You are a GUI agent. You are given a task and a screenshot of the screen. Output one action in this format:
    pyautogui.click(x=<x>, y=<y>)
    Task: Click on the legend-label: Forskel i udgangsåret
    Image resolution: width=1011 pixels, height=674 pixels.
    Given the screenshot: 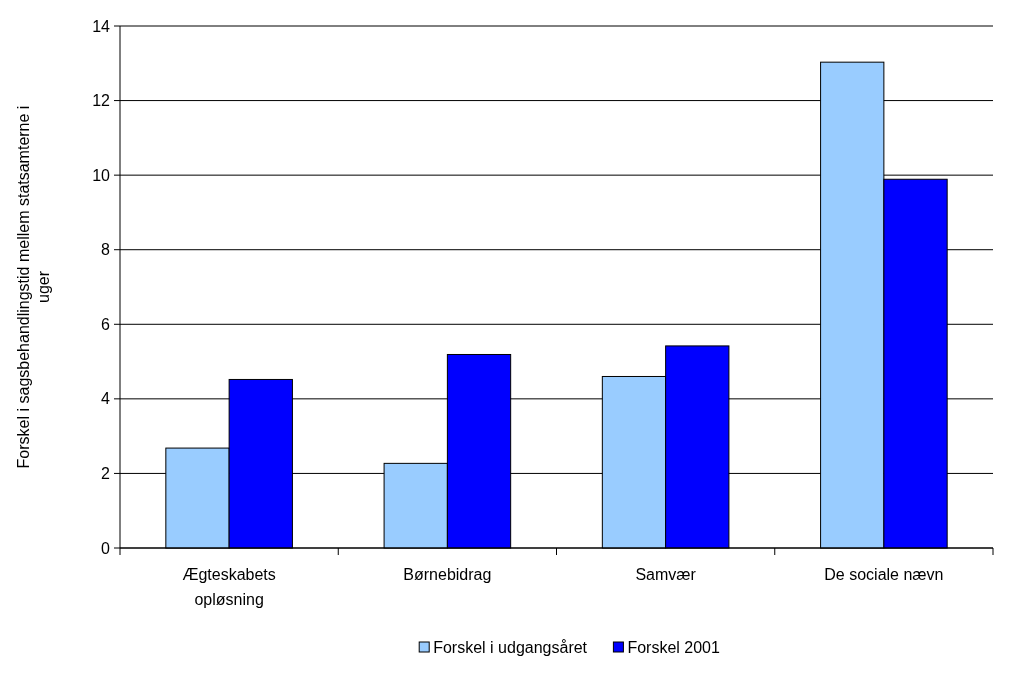 What is the action you would take?
    pyautogui.click(x=510, y=647)
    